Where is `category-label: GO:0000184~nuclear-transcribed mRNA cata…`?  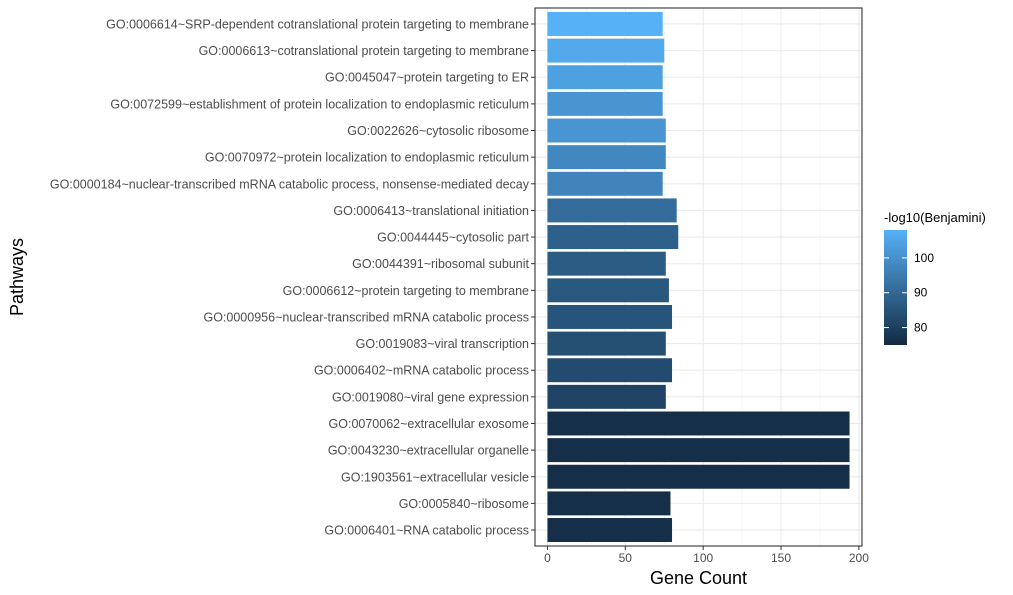
category-label: GO:0000184~nuclear-transcribed mRNA cata… is located at coordinates (290, 184).